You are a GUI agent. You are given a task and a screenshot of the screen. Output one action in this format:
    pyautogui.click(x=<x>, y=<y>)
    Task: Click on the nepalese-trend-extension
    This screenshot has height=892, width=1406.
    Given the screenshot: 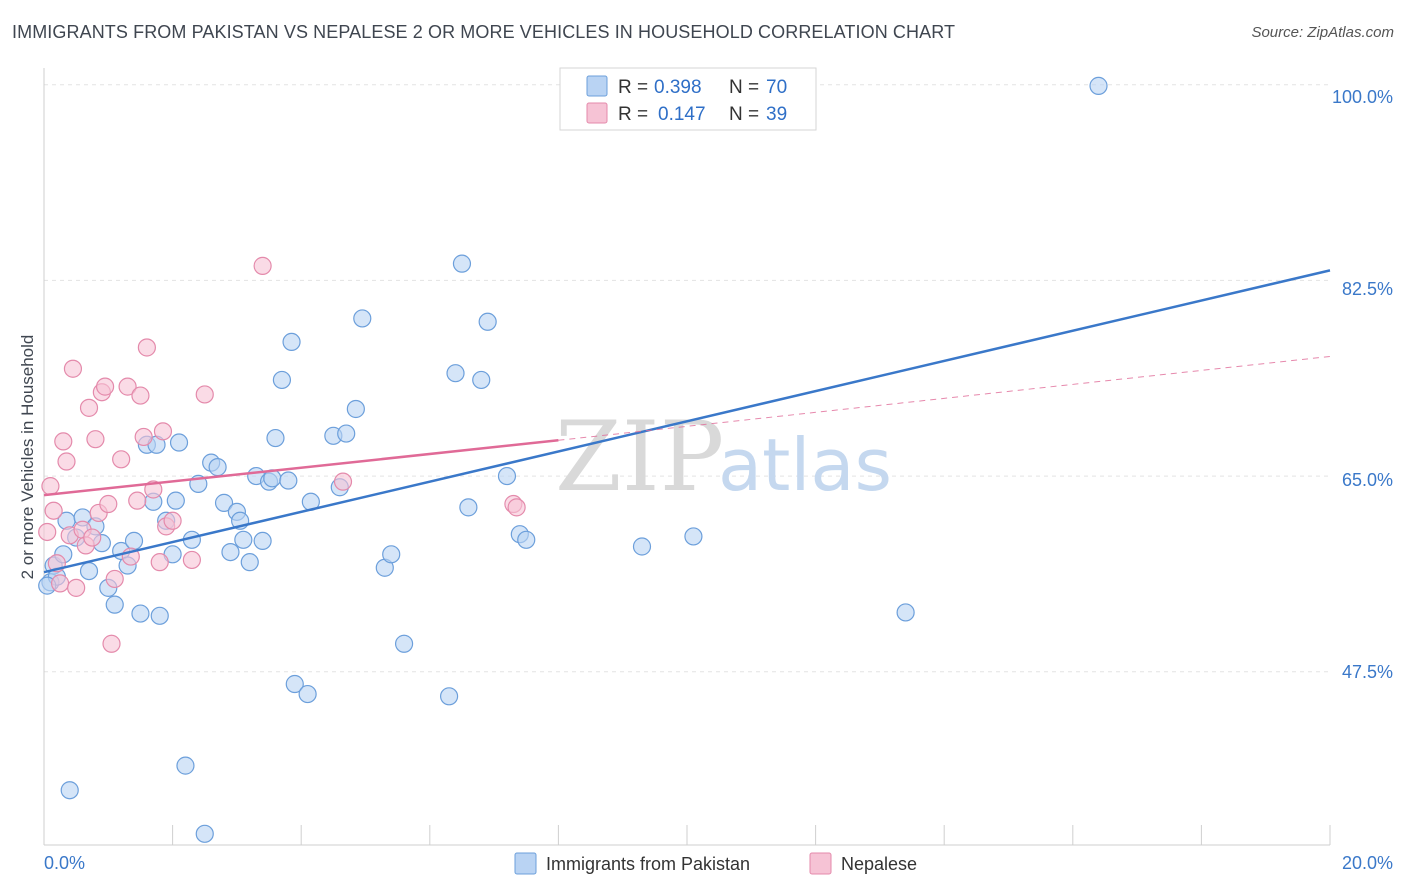 What is the action you would take?
    pyautogui.click(x=944, y=398)
    